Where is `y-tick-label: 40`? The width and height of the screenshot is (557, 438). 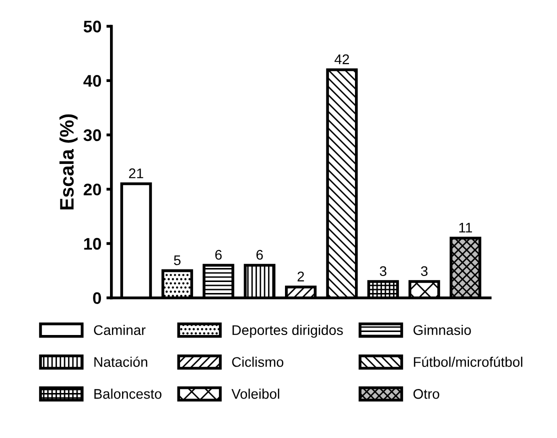 y-tick-label: 40 is located at coordinates (92, 80).